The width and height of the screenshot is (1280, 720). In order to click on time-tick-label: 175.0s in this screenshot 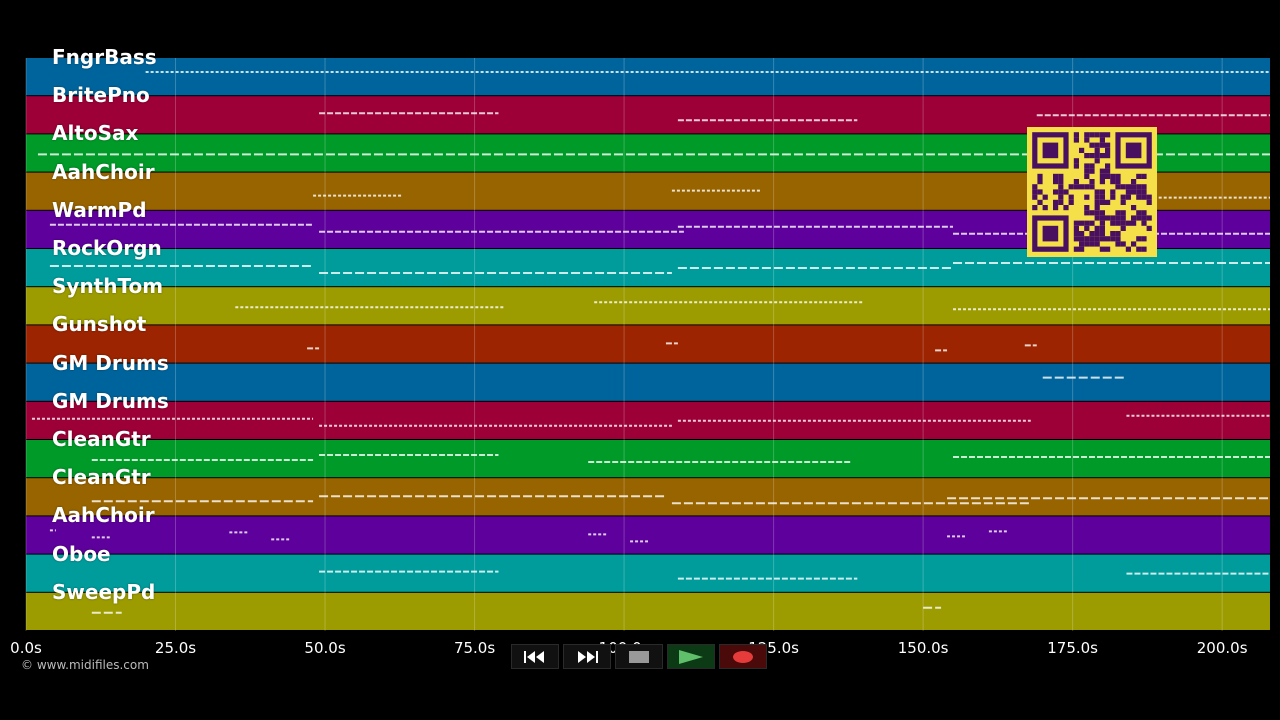, I will do `click(1073, 648)`.